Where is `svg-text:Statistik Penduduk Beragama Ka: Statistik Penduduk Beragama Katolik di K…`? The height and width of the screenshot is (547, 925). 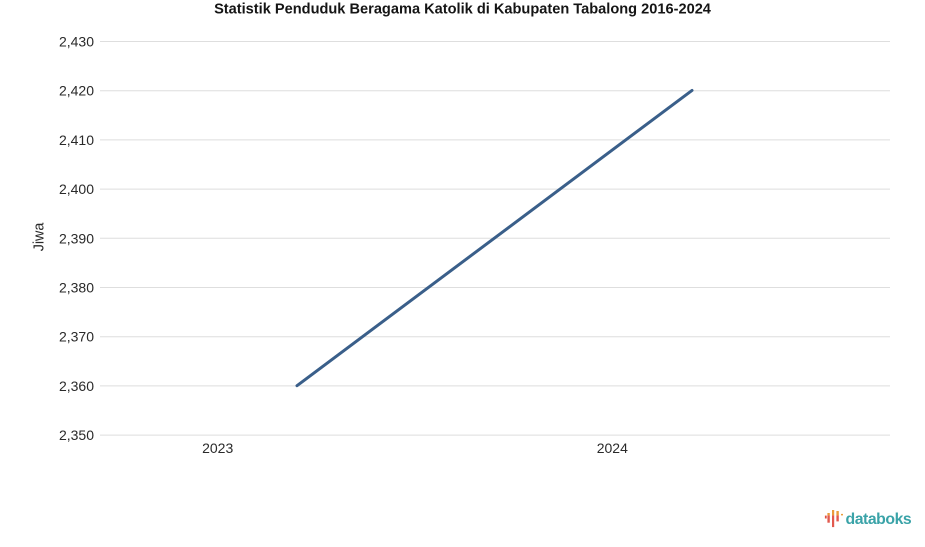
svg-text:Statistik Penduduk Beragama Ka: Statistik Penduduk Beragama Katolik di K… is located at coordinates (463, 9).